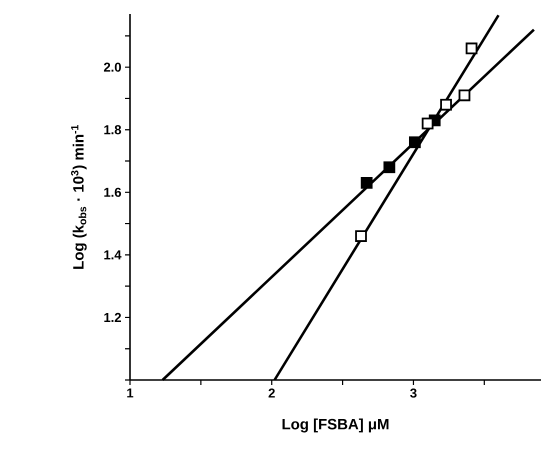  I want to click on y-tick-label: 1.4, so click(113, 255).